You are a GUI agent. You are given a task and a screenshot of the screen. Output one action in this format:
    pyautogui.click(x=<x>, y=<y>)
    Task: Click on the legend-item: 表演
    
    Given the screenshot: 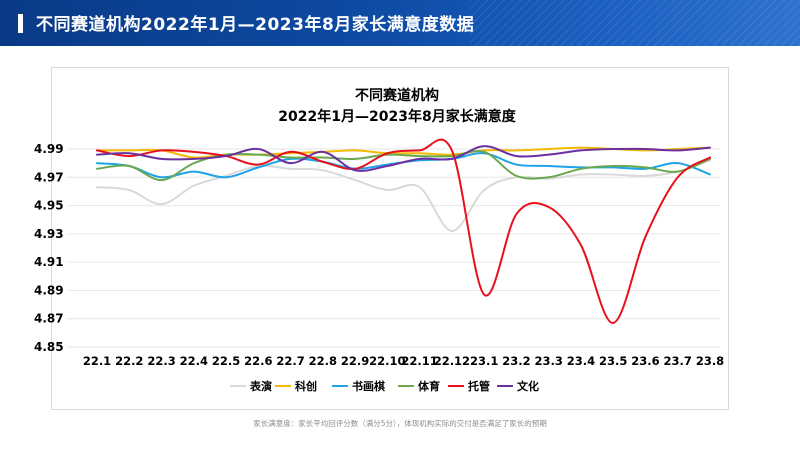 What is the action you would take?
    pyautogui.click(x=251, y=386)
    